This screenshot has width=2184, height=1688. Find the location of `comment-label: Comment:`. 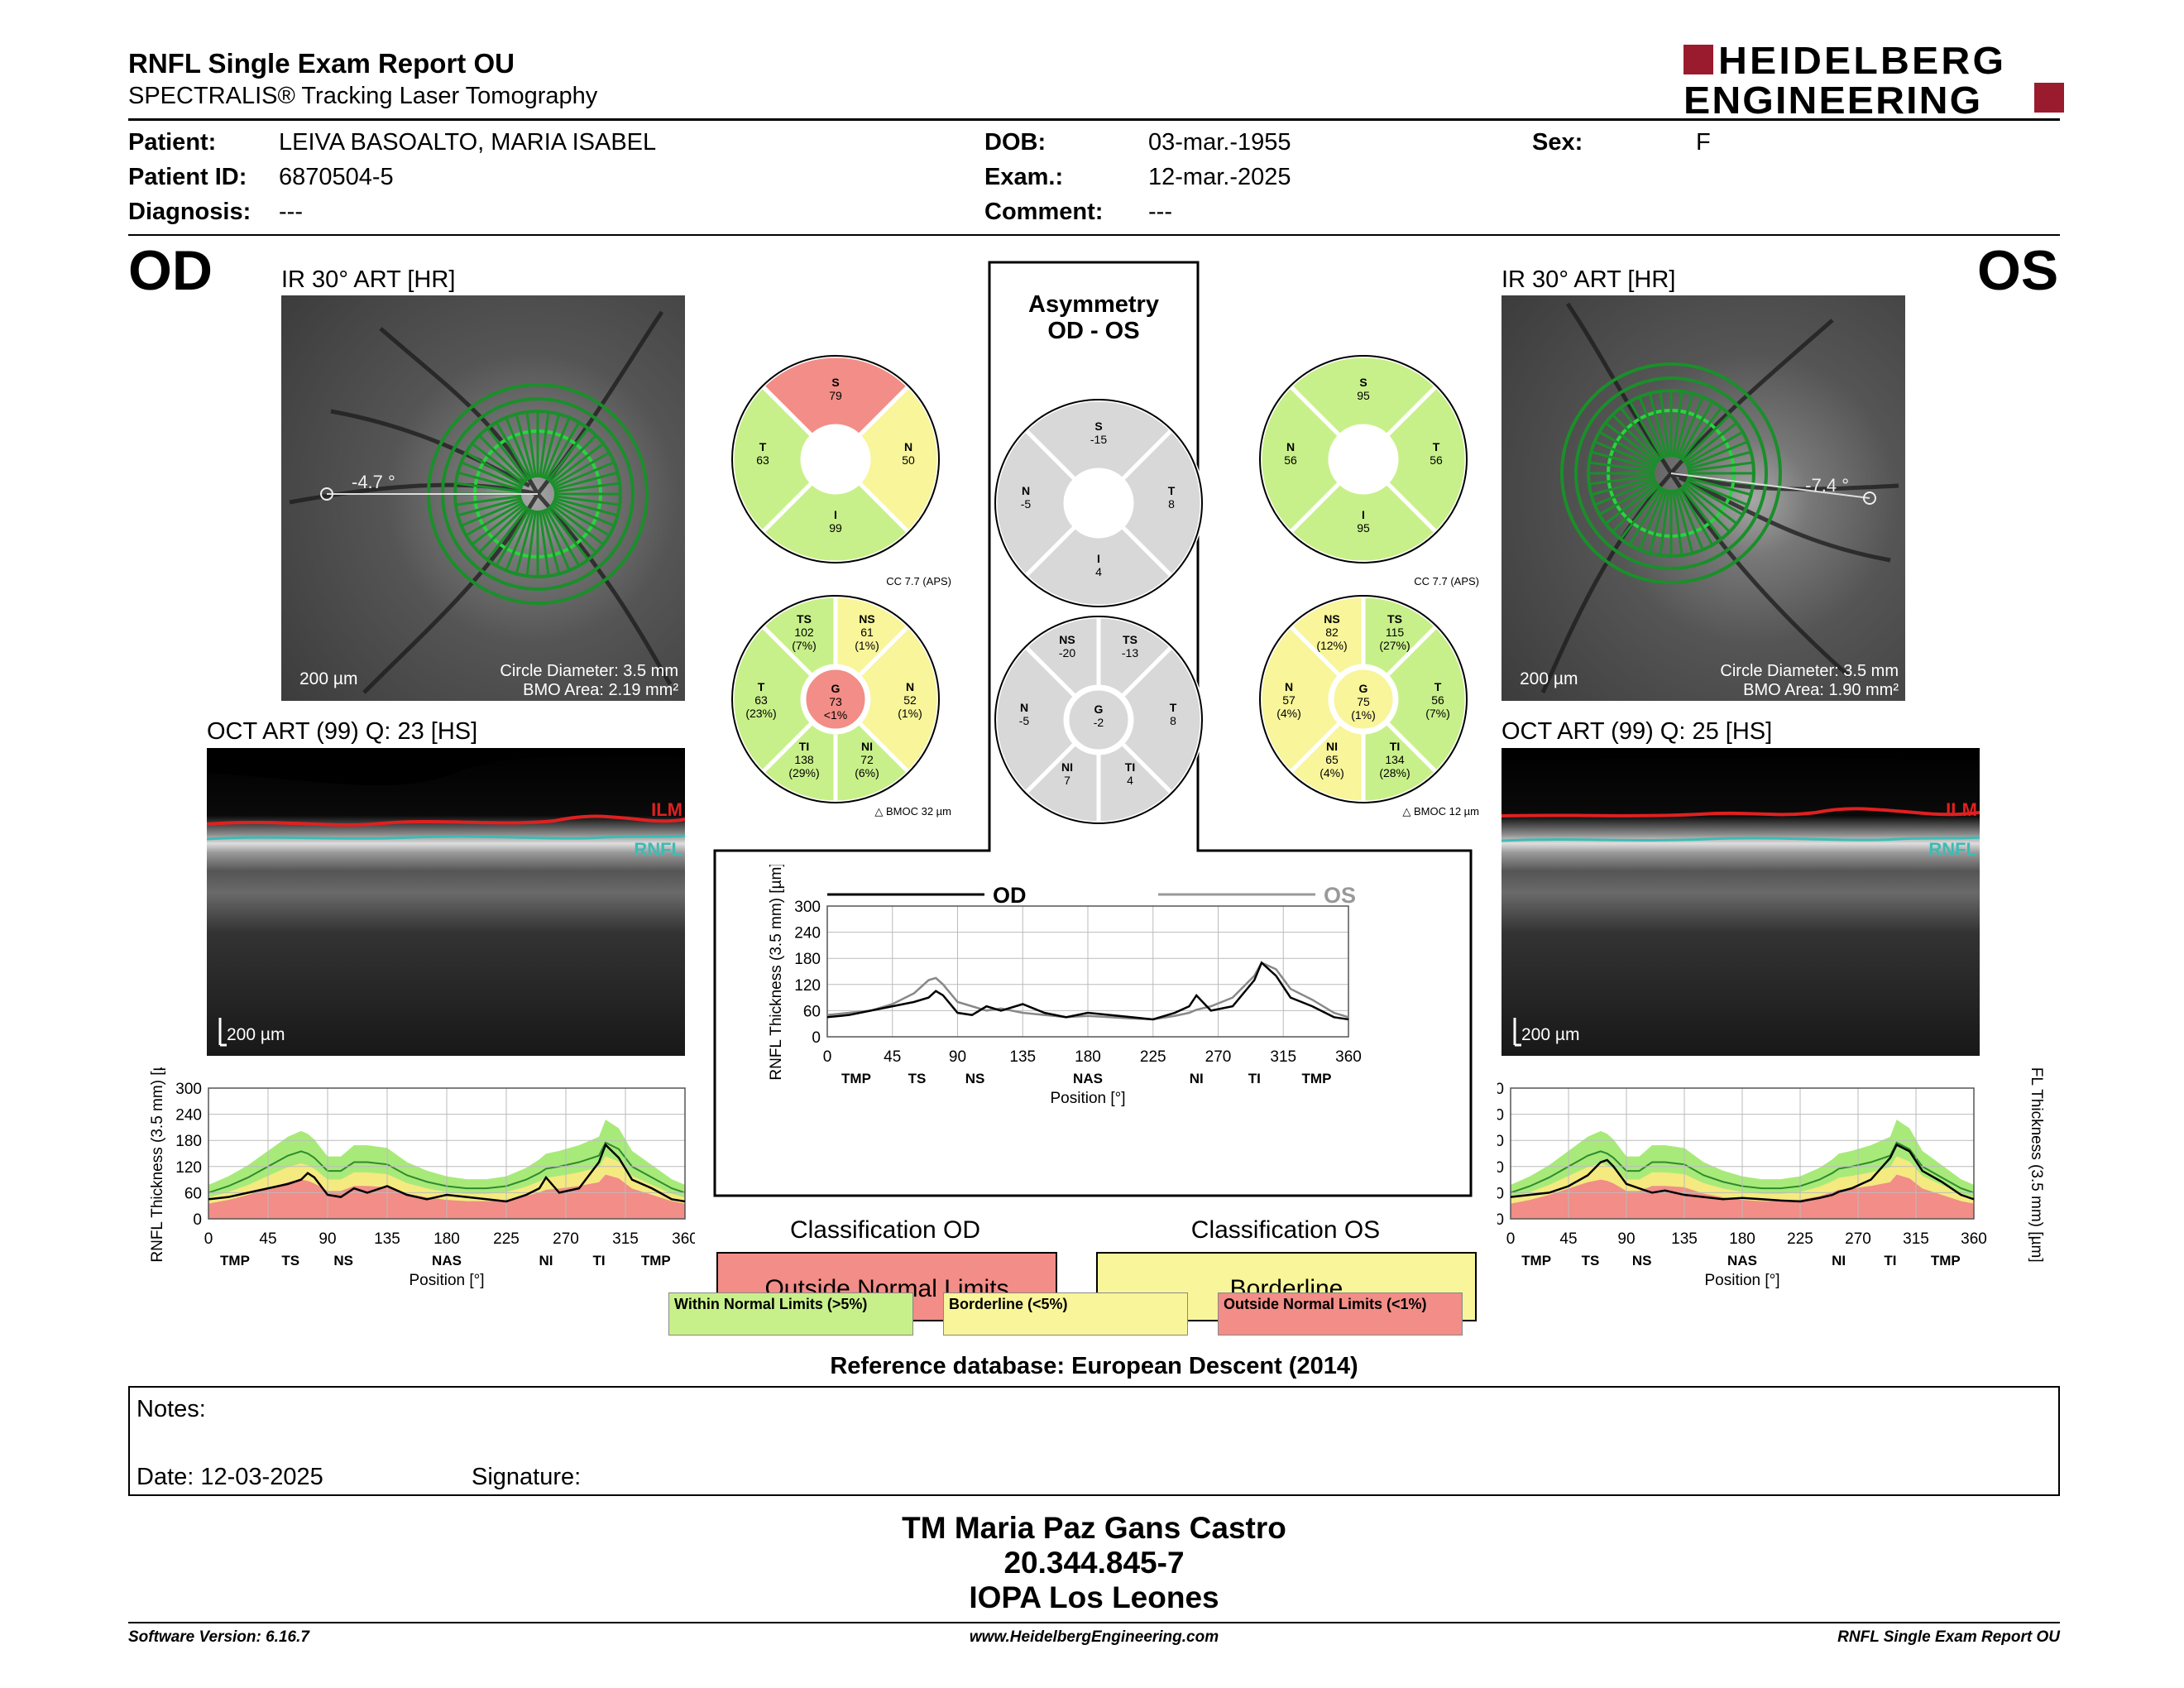

comment-label: Comment: is located at coordinates (1044, 212).